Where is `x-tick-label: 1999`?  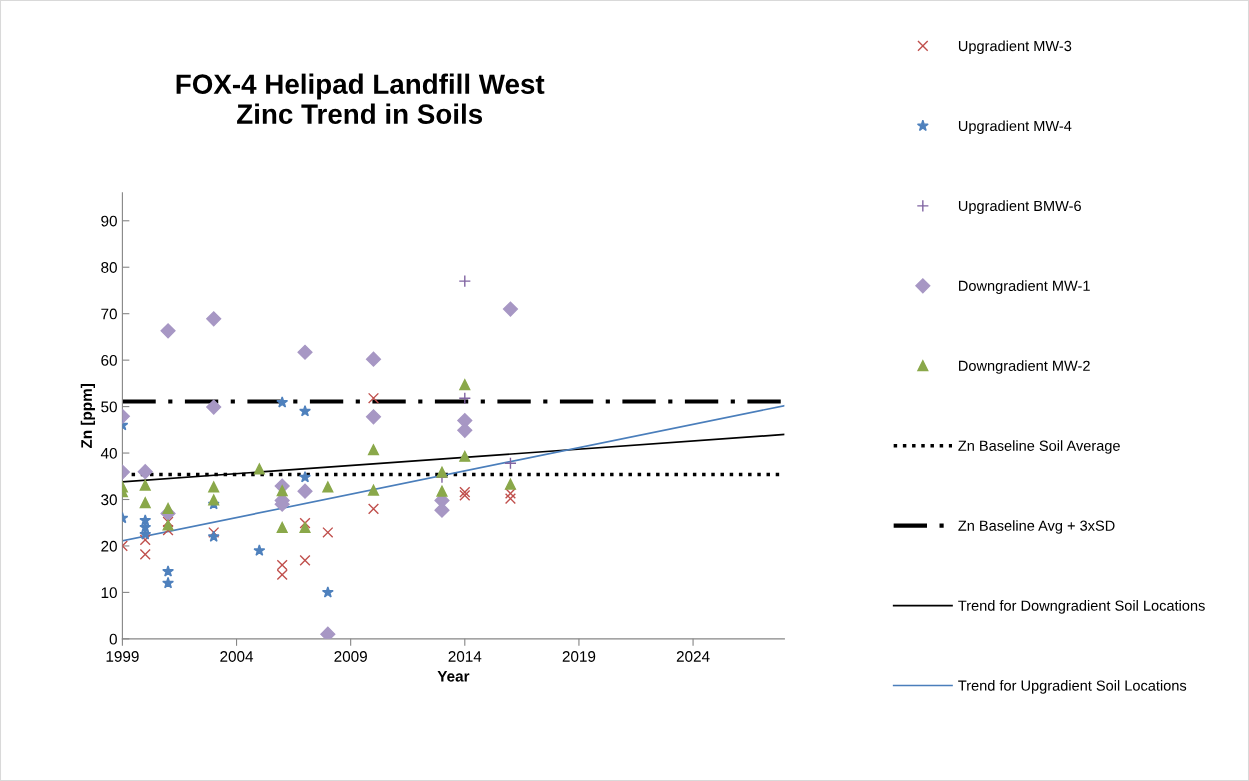 x-tick-label: 1999 is located at coordinates (122, 656).